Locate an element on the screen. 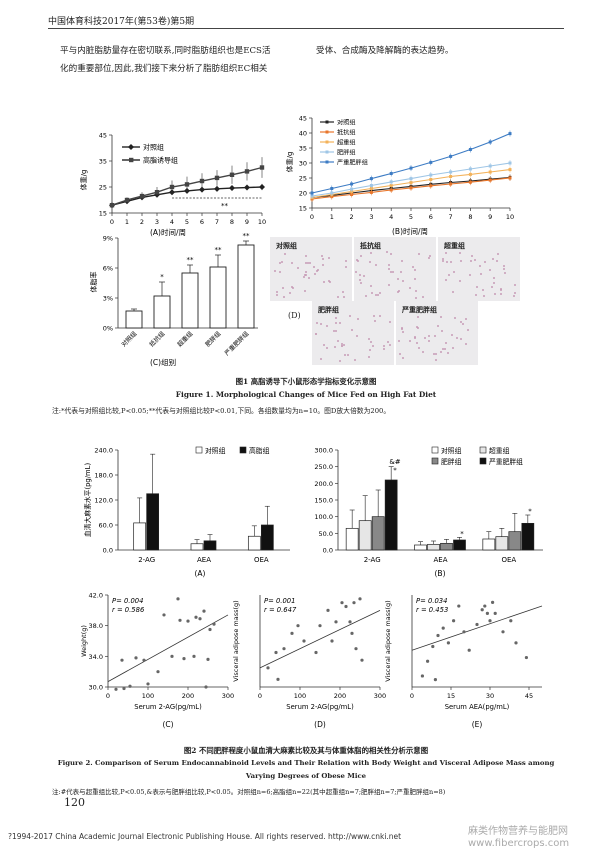 The image size is (612, 859). fig2c-xlabel: Serum 2-AG(pg/mL) is located at coordinates (168, 707).